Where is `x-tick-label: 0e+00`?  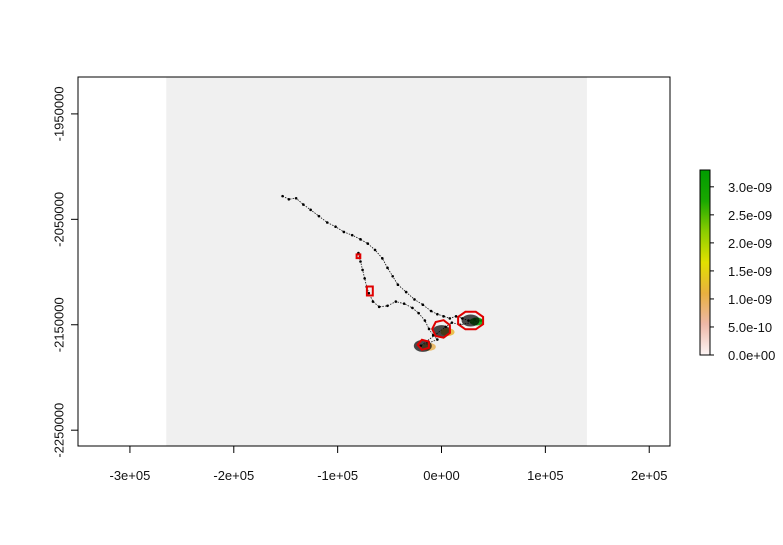 x-tick-label: 0e+00 is located at coordinates (441, 475).